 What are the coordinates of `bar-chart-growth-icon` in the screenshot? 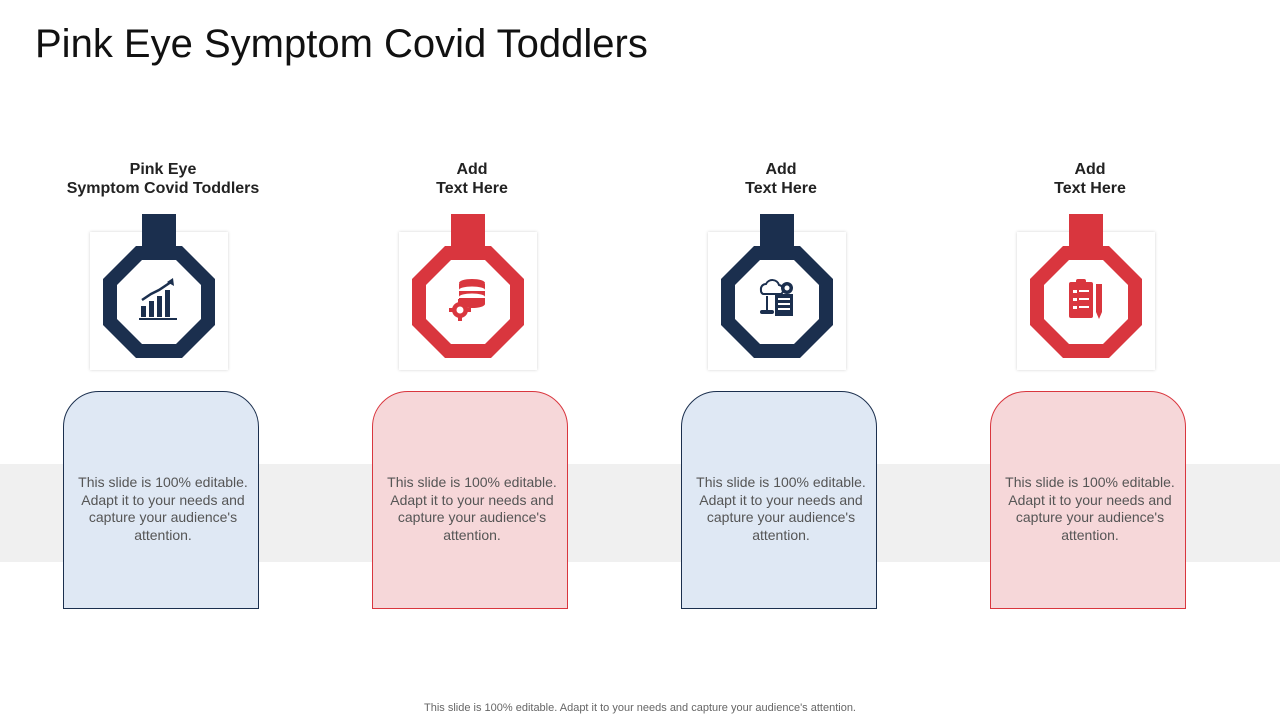 It's located at (158, 299).